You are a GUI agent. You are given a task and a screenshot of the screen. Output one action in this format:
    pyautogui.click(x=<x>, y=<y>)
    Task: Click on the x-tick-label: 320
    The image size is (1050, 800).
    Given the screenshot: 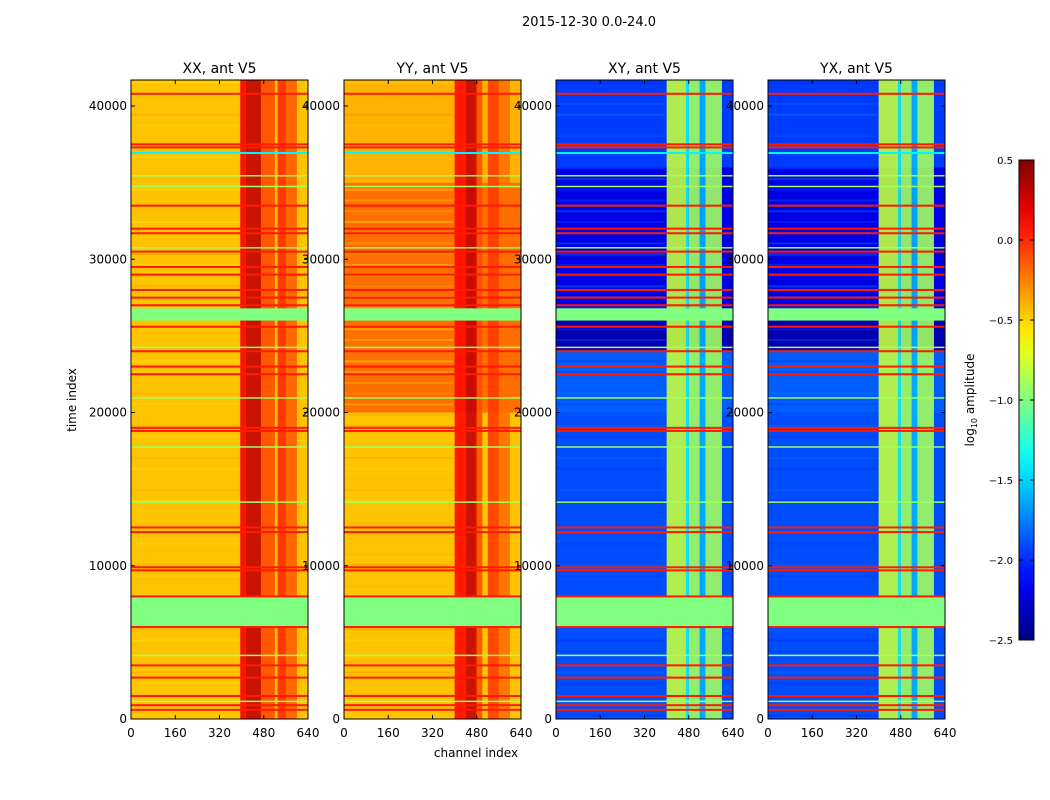 What is the action you would take?
    pyautogui.click(x=432, y=733)
    